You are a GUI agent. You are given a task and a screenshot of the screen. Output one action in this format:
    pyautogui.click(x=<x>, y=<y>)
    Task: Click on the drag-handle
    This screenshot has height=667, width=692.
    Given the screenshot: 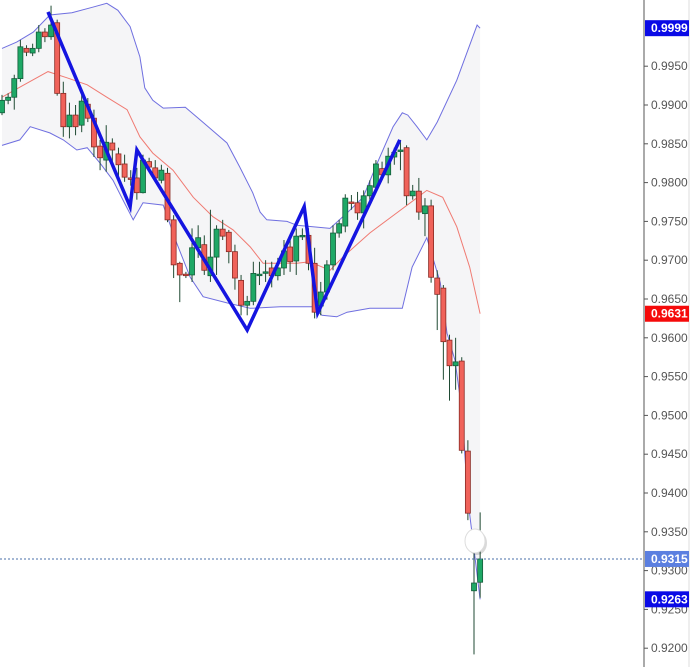 What is the action you would take?
    pyautogui.click(x=475, y=541)
    